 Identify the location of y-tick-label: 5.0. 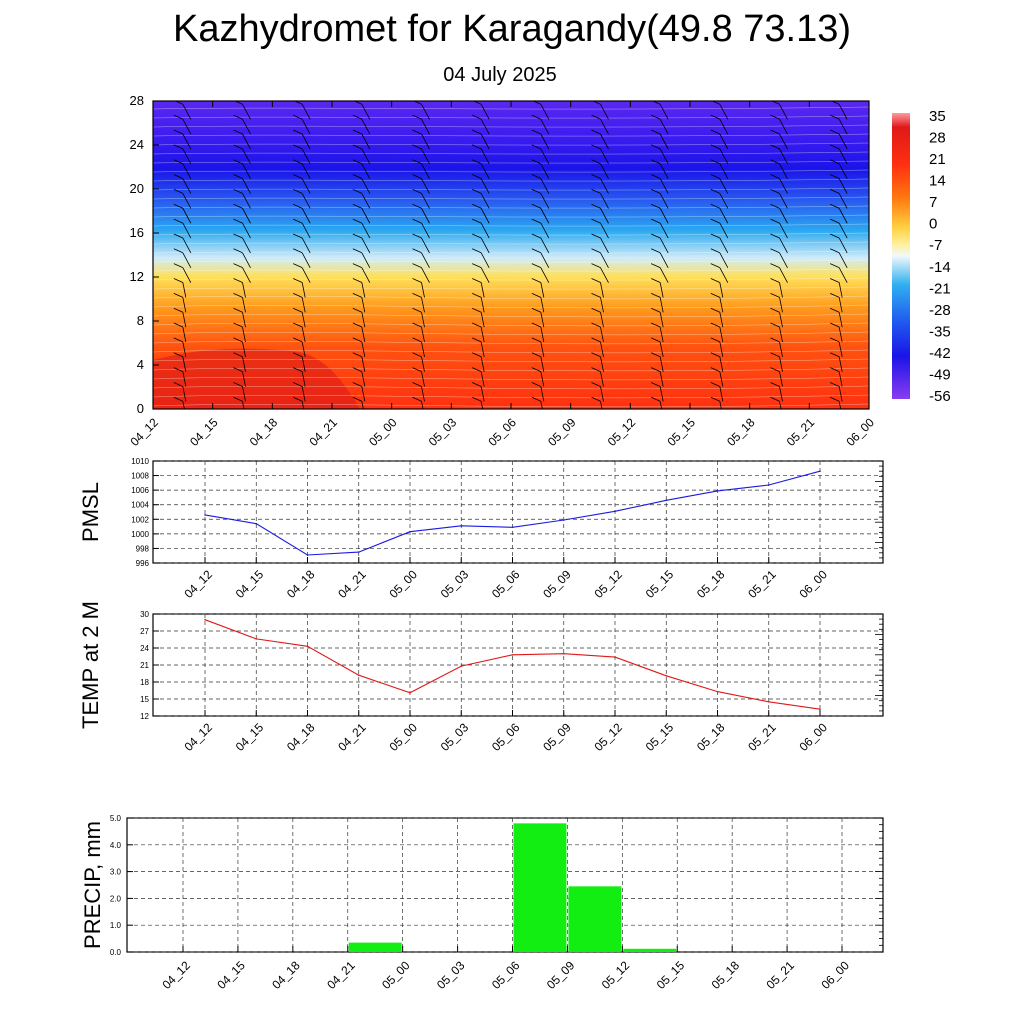
(116, 818).